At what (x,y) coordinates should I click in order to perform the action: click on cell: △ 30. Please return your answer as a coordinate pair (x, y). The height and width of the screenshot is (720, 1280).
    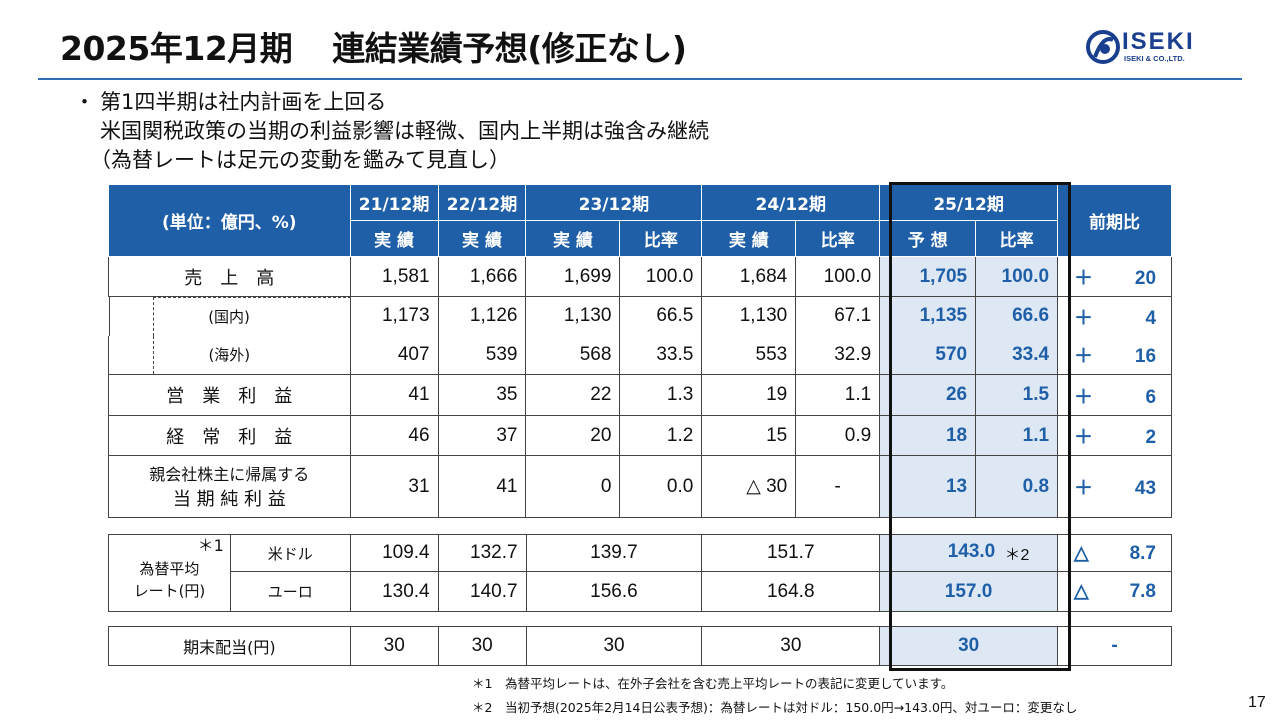
    Looking at the image, I should click on (749, 486).